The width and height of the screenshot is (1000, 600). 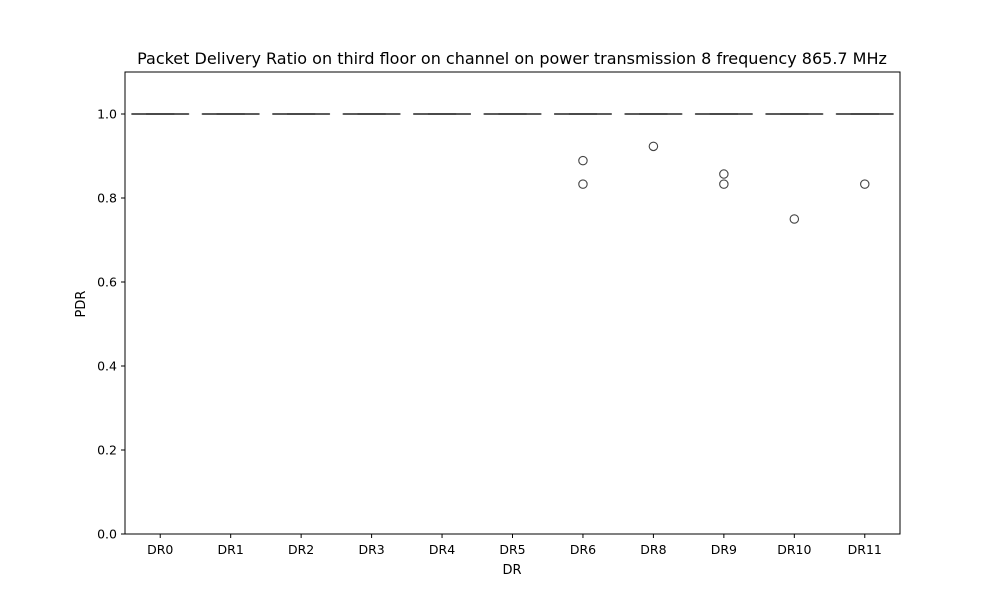 I want to click on y-tick-label: 0.4, so click(x=107, y=366).